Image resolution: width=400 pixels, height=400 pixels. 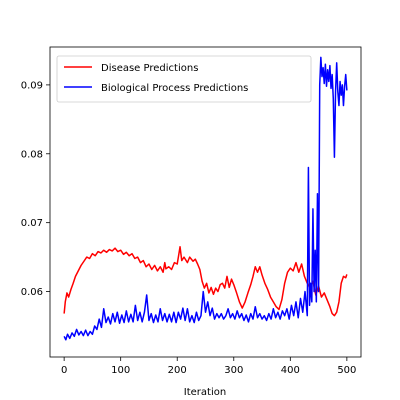 What do you see at coordinates (208, 366) in the screenshot?
I see `x-axis: 0 100 200 300 400 500` at bounding box center [208, 366].